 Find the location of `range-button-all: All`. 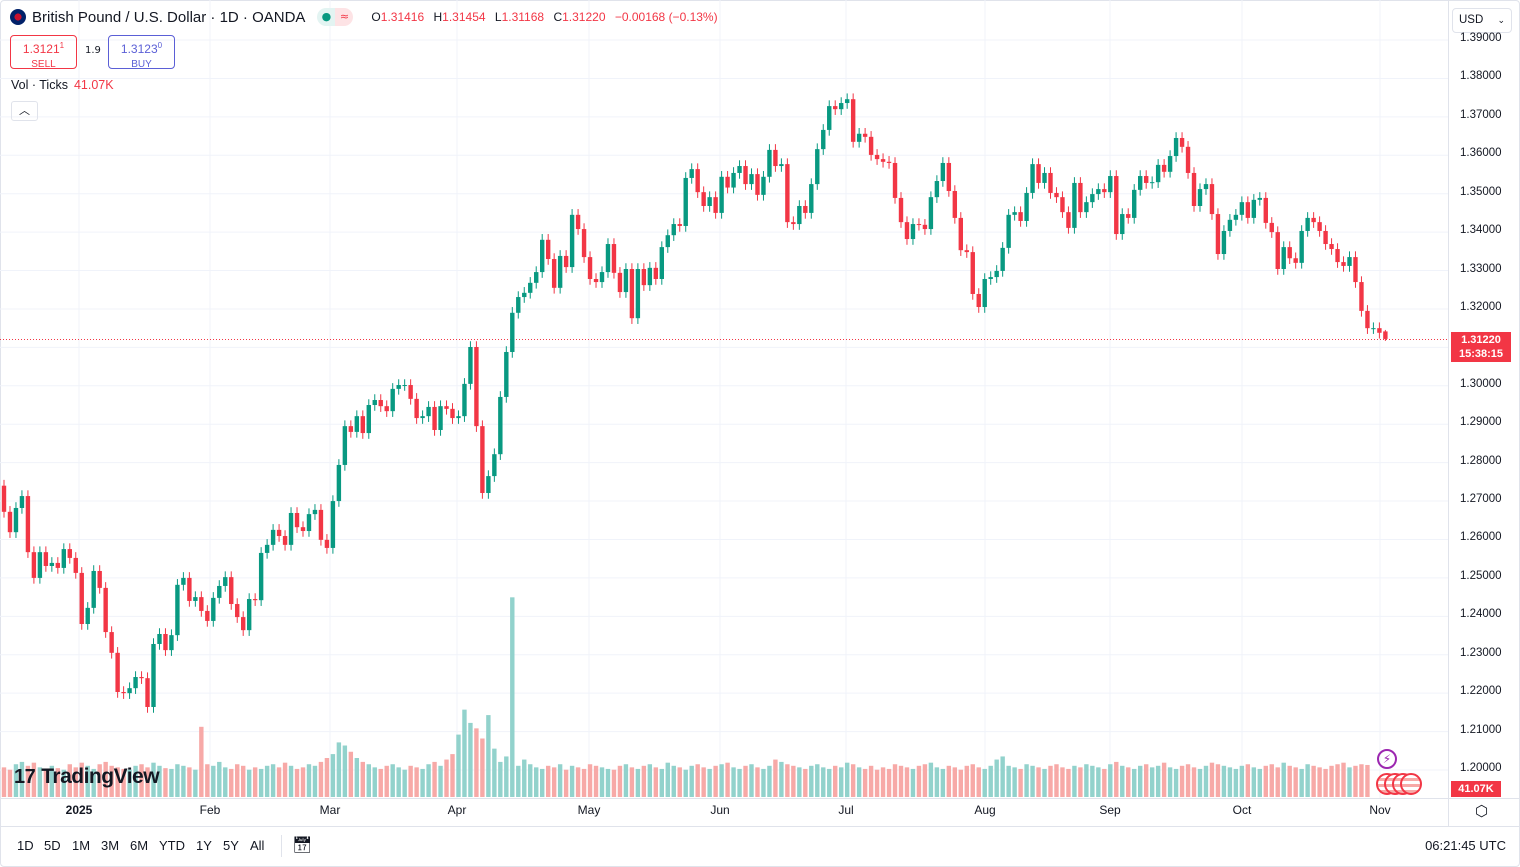

range-button-all: All is located at coordinates (257, 845).